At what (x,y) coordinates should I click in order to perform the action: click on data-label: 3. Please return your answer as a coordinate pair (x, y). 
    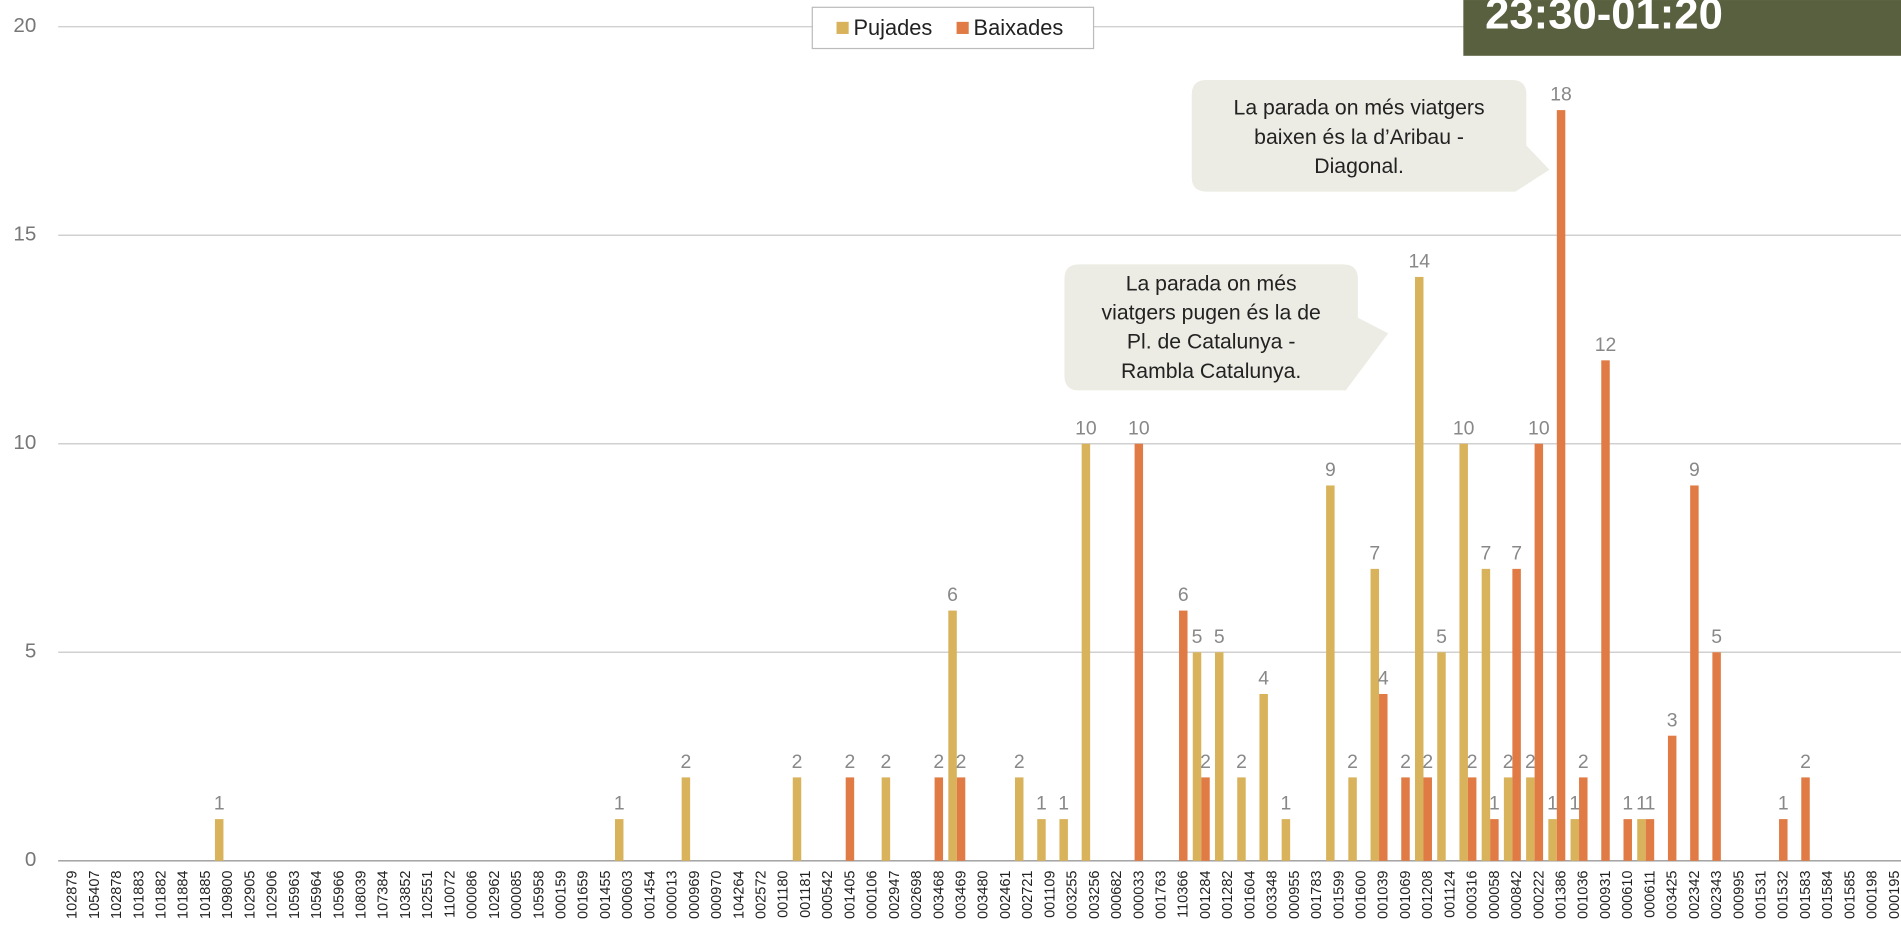
    Looking at the image, I should click on (1672, 720).